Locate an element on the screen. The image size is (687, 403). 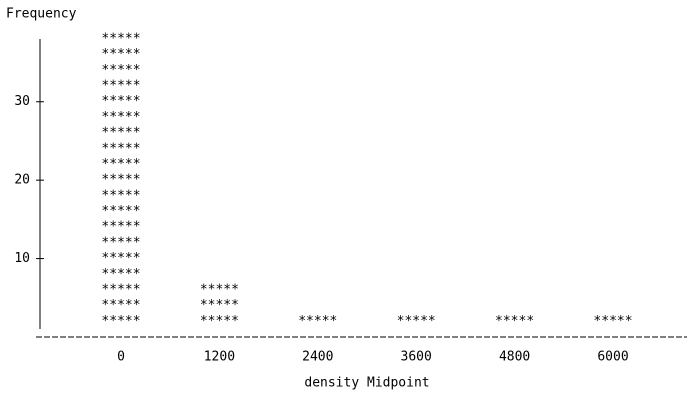
x-tick-label: 2400 is located at coordinates (317, 357).